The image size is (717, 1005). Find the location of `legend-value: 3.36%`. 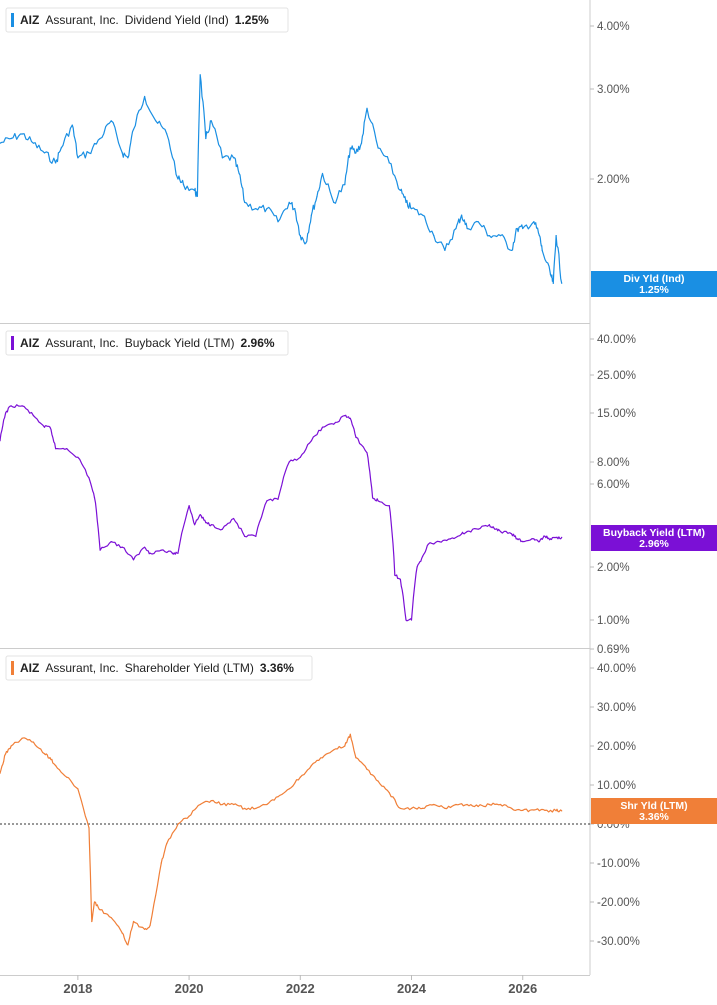

legend-value: 3.36% is located at coordinates (277, 668).